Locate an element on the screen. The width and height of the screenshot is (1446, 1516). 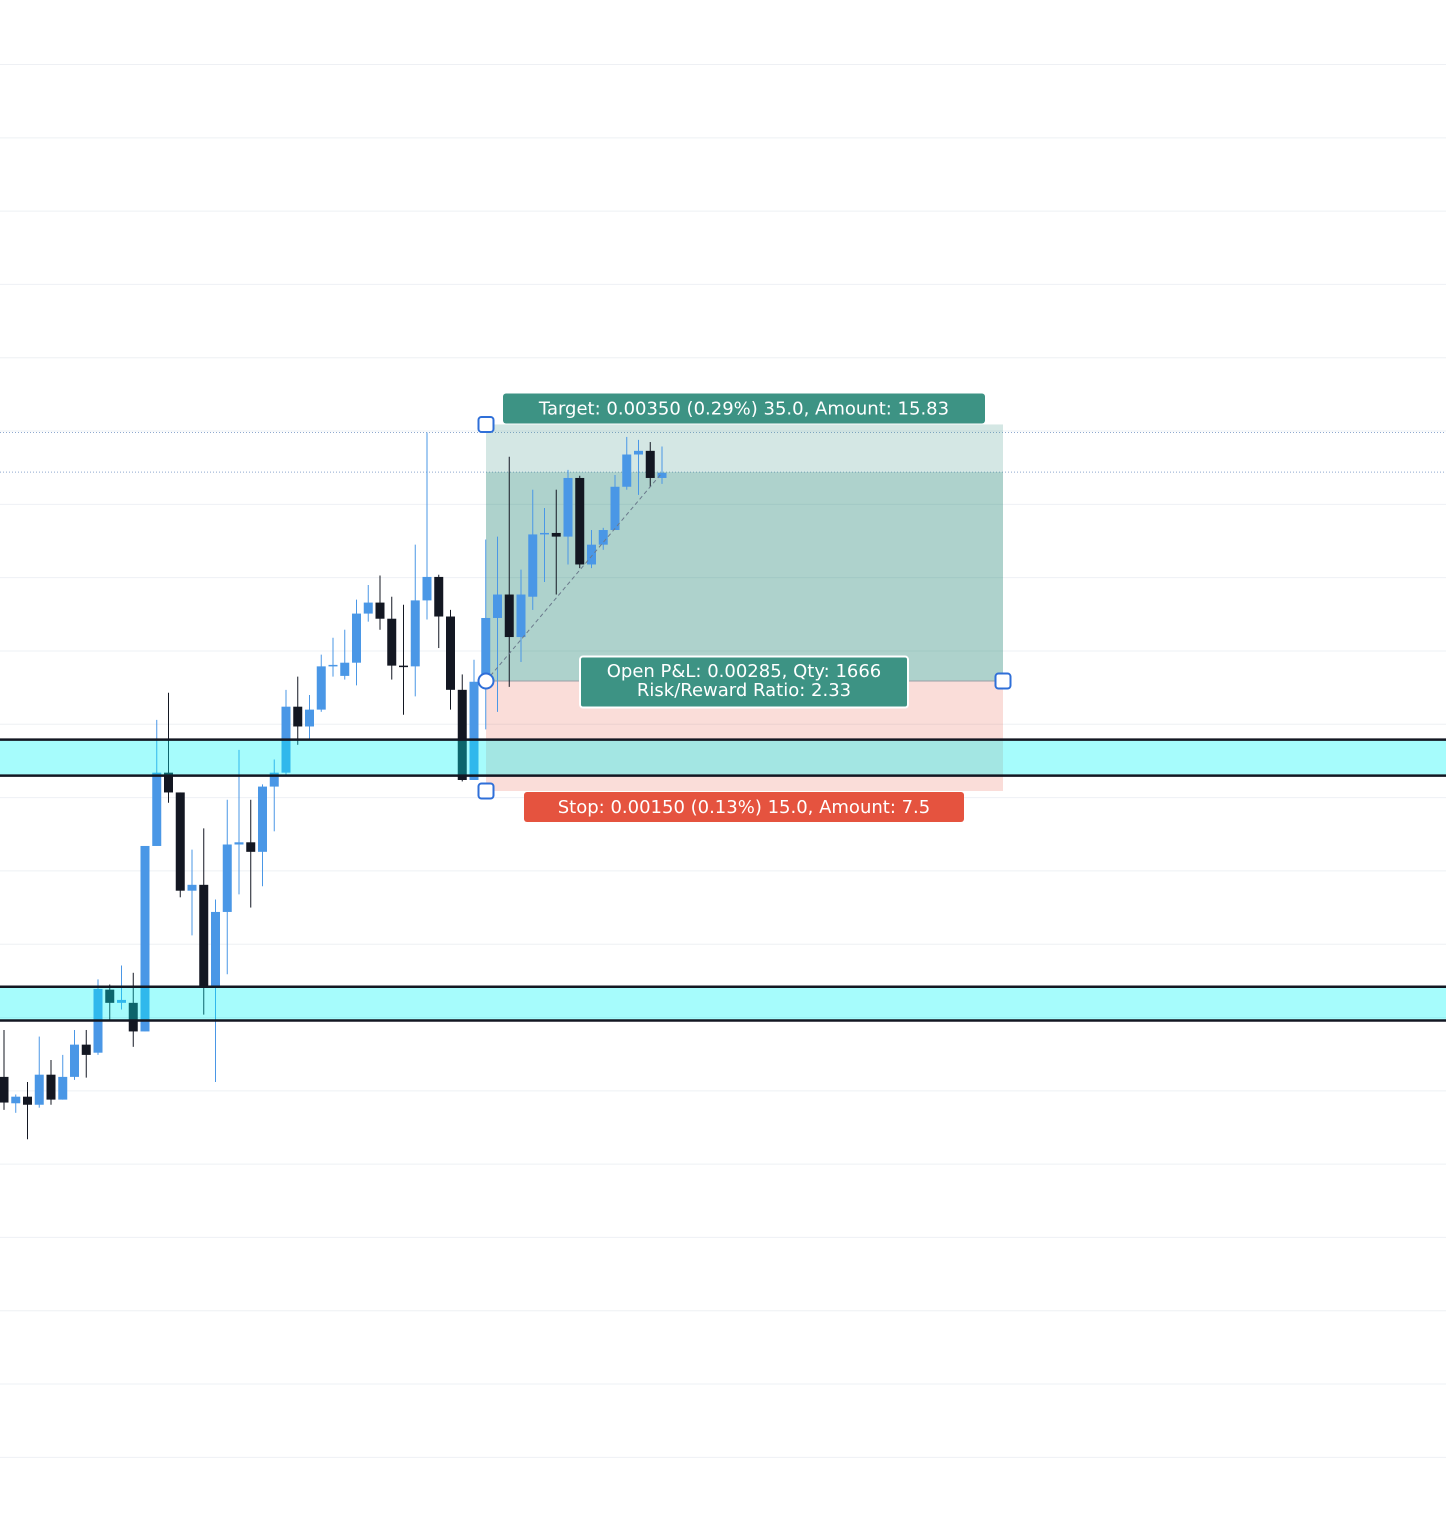
info-line: Open P&L: 0.00285, Qty: 1666 is located at coordinates (744, 671).